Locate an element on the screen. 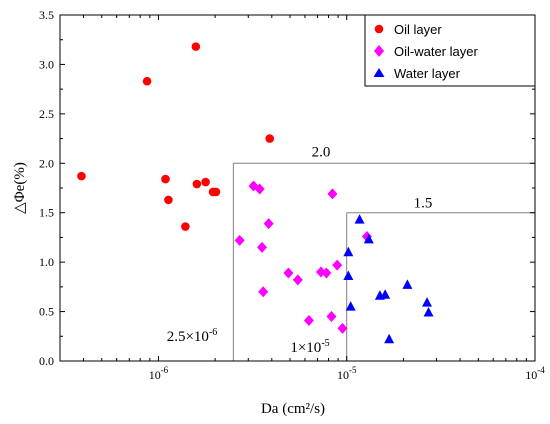 This screenshot has height=424, width=550. legend-label-oil: Oil layer is located at coordinates (418, 29).